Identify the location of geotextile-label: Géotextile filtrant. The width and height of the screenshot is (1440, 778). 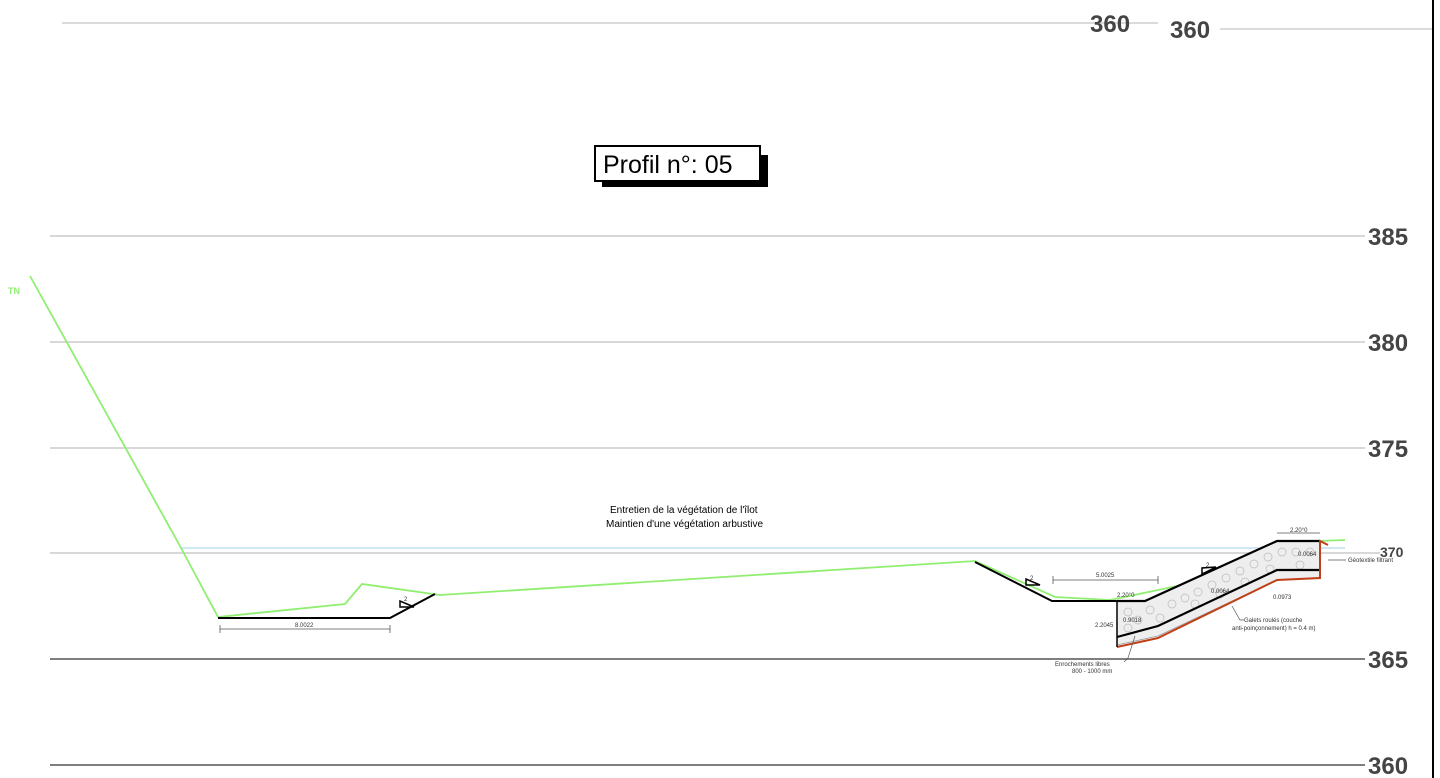
(1370, 561).